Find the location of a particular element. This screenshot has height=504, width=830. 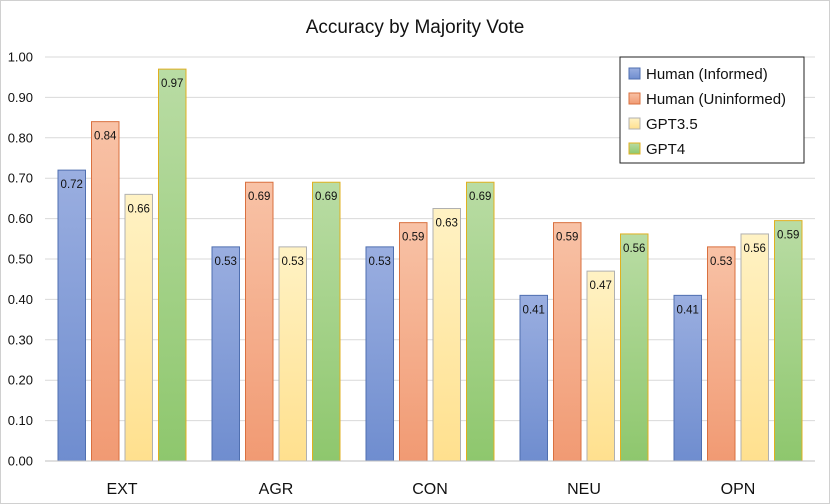

y-tick-label: 0.90 is located at coordinates (20, 97).